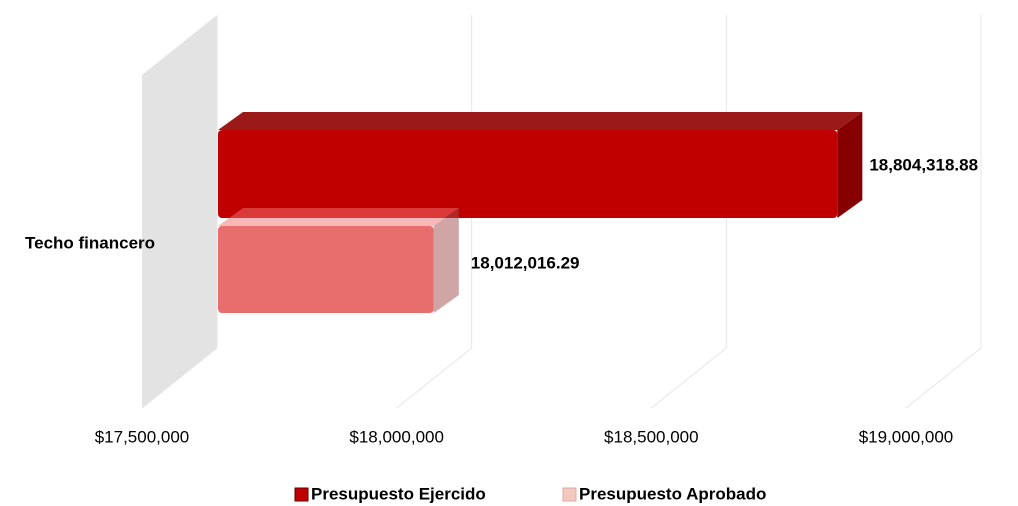 Image resolution: width=1018 pixels, height=506 pixels. I want to click on x-tick-label: $18,500,000, so click(651, 436).